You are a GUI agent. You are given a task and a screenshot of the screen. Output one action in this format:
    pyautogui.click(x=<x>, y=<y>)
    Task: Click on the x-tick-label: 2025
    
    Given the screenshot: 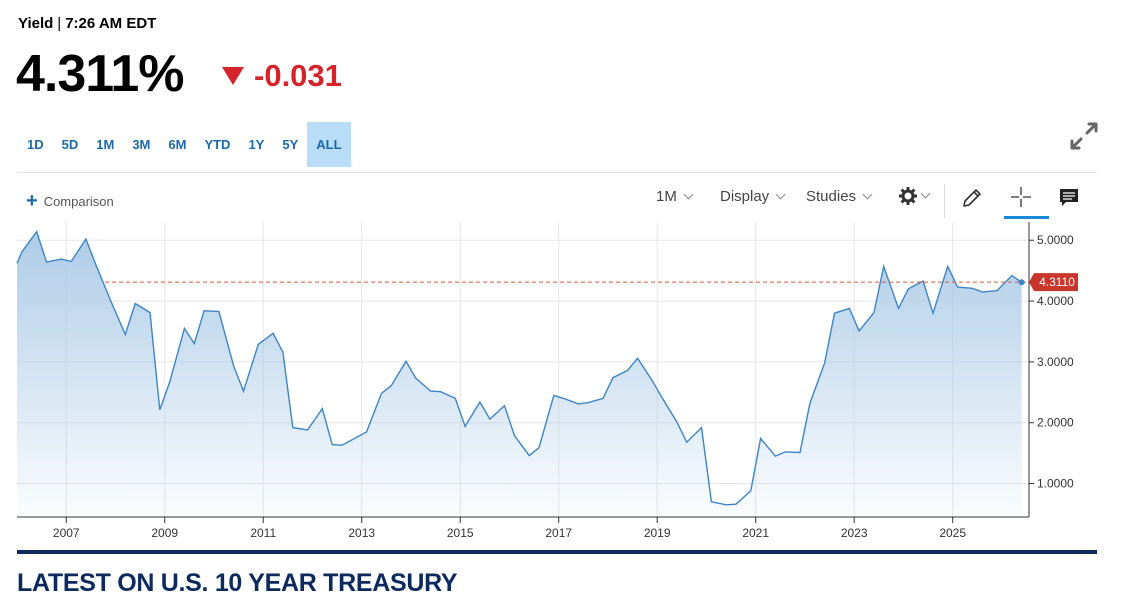 What is the action you would take?
    pyautogui.click(x=952, y=533)
    